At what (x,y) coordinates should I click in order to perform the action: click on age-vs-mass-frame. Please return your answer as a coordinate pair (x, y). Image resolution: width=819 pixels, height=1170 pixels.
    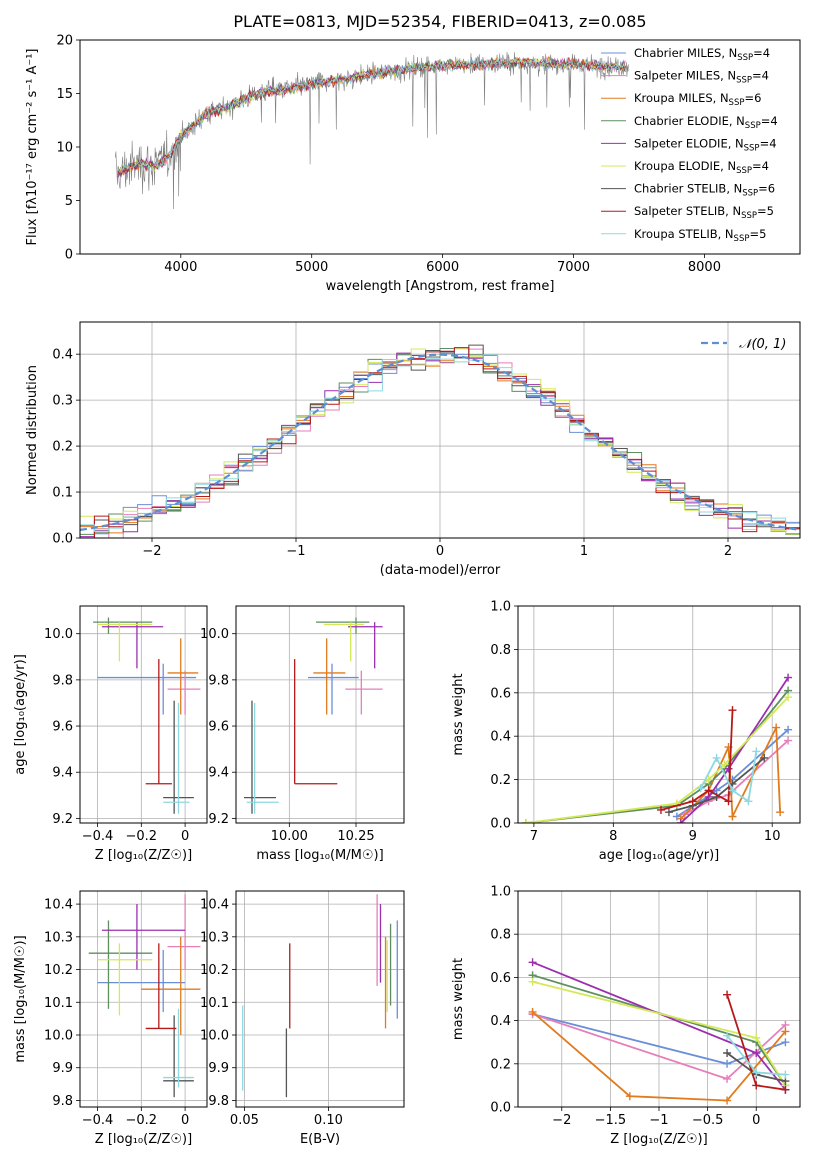
    Looking at the image, I should click on (320, 714).